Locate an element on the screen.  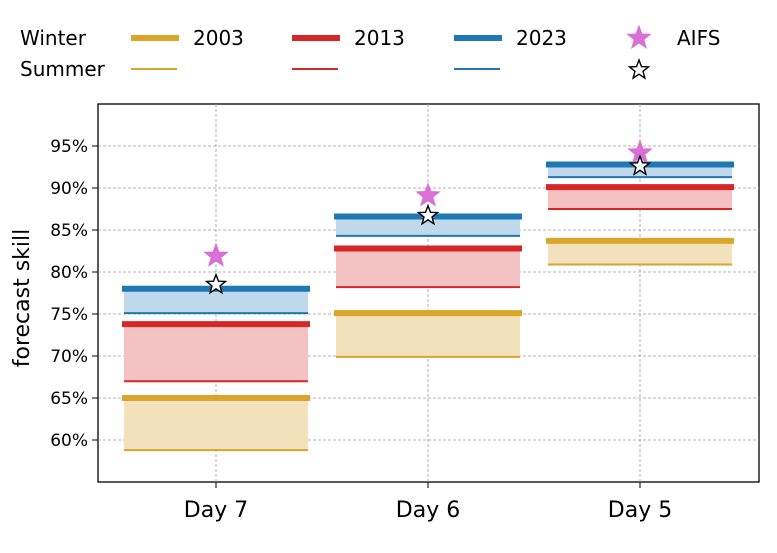
y-tick-label: 80% is located at coordinates (69, 273).